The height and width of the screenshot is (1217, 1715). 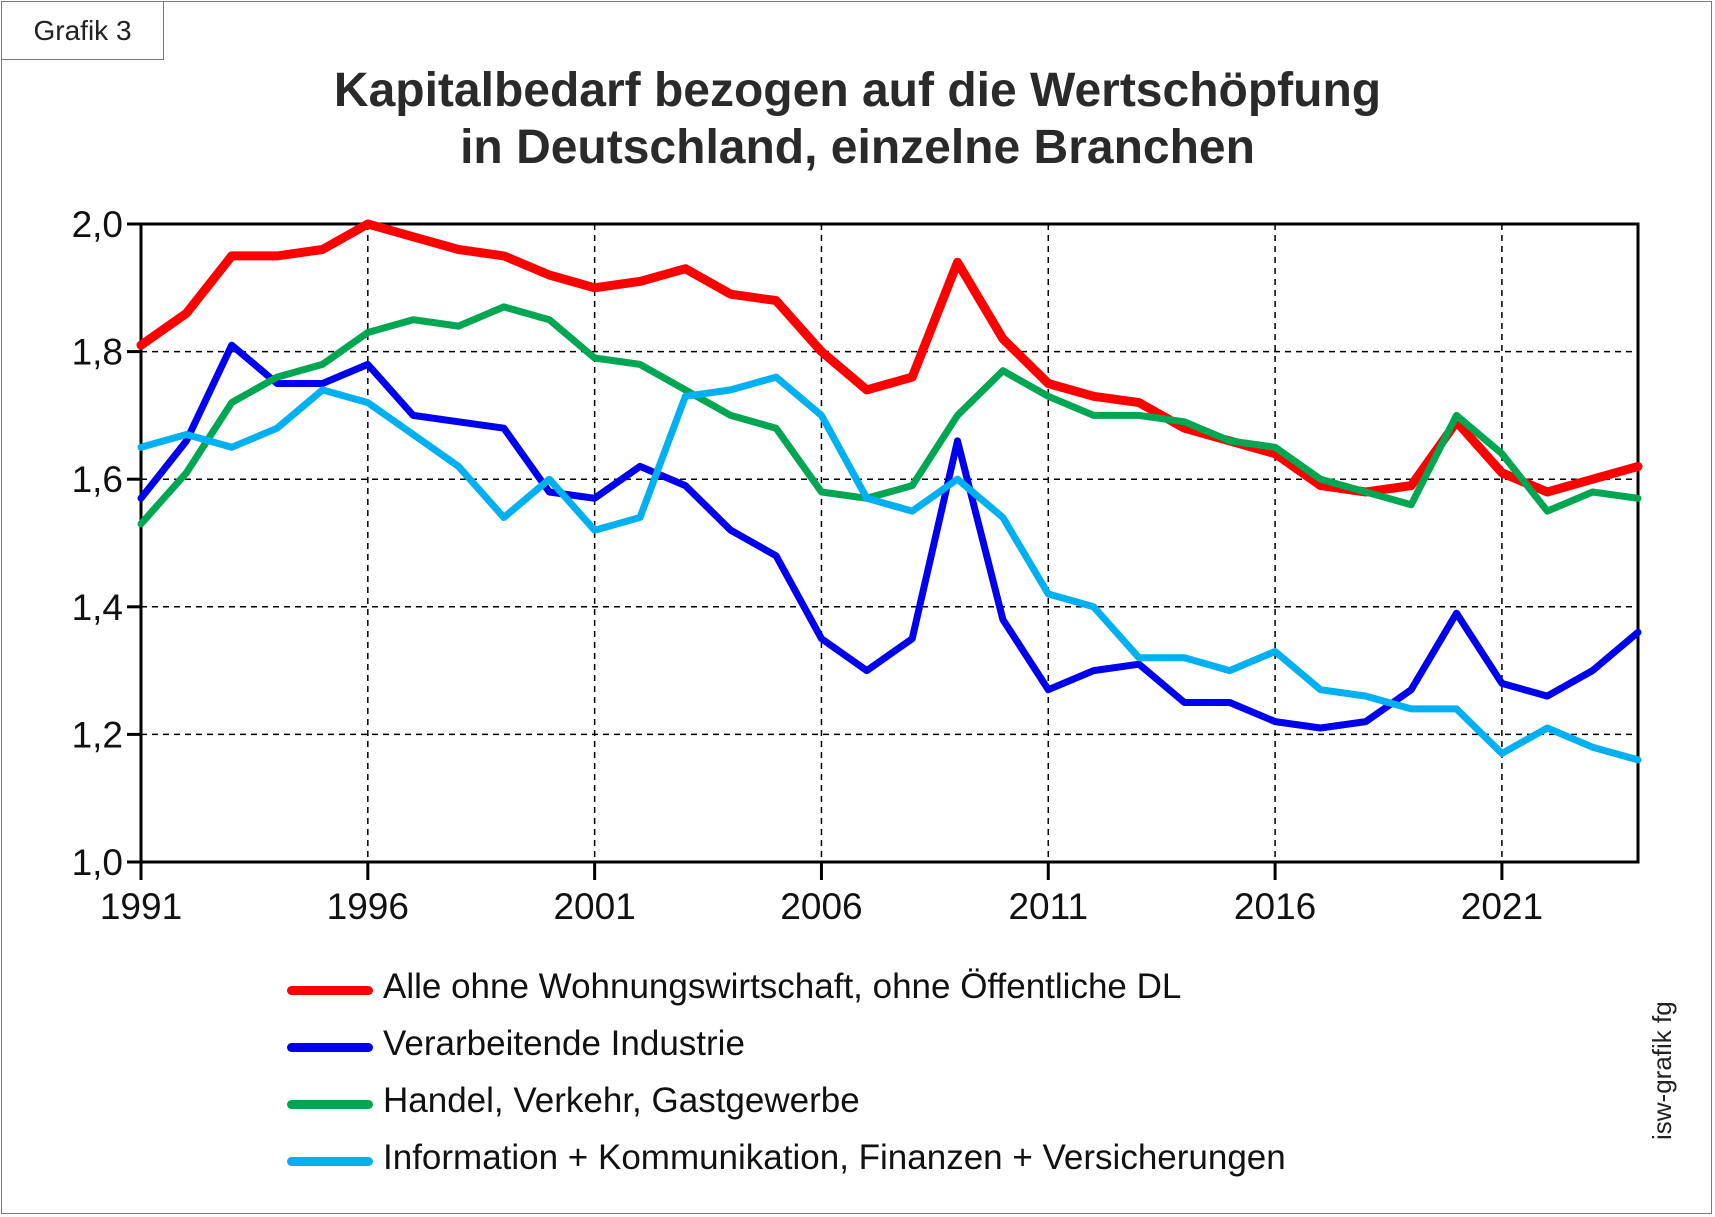 I want to click on y-tick-label: 1,2, so click(x=97, y=734).